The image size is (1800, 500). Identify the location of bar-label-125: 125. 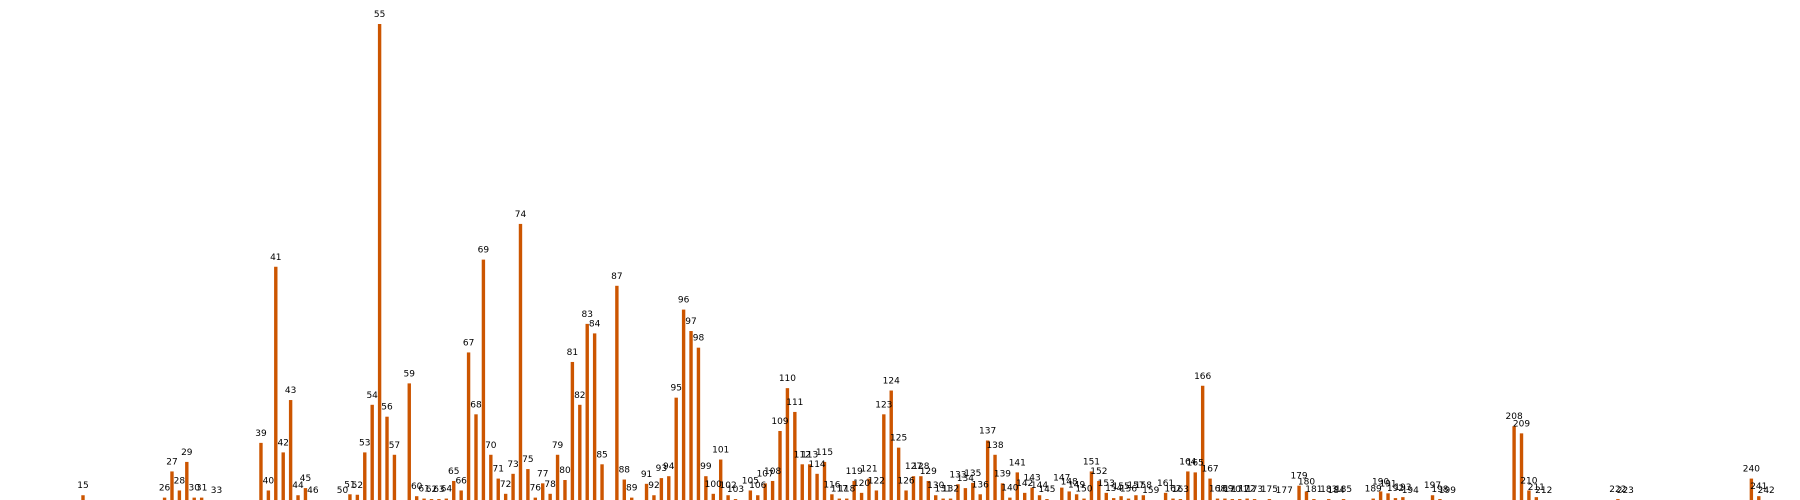
(898, 439).